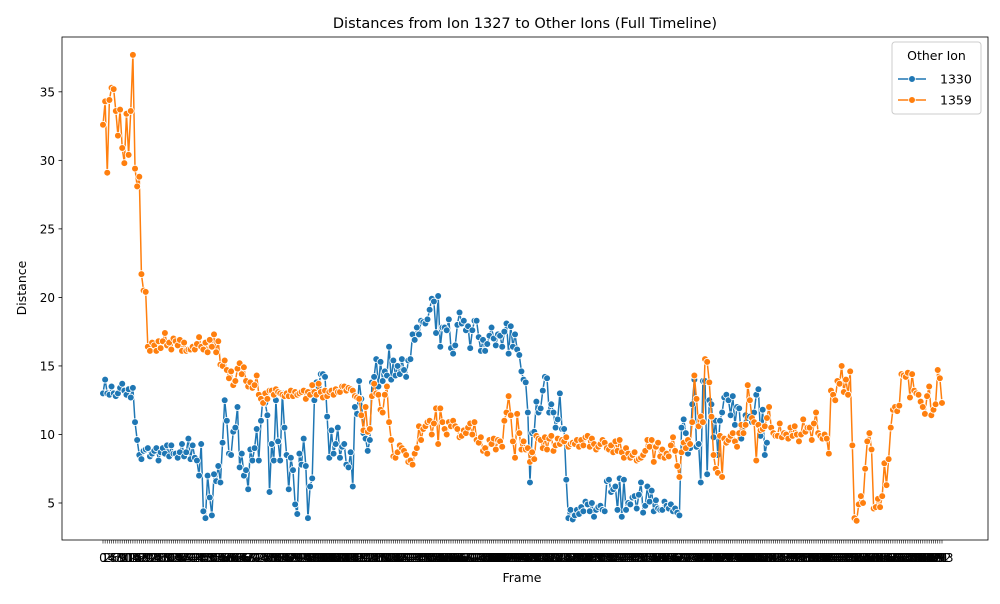 The height and width of the screenshot is (604, 1000). Describe the element at coordinates (118, 558) in the screenshot. I see `x-tick-label: 7` at that location.